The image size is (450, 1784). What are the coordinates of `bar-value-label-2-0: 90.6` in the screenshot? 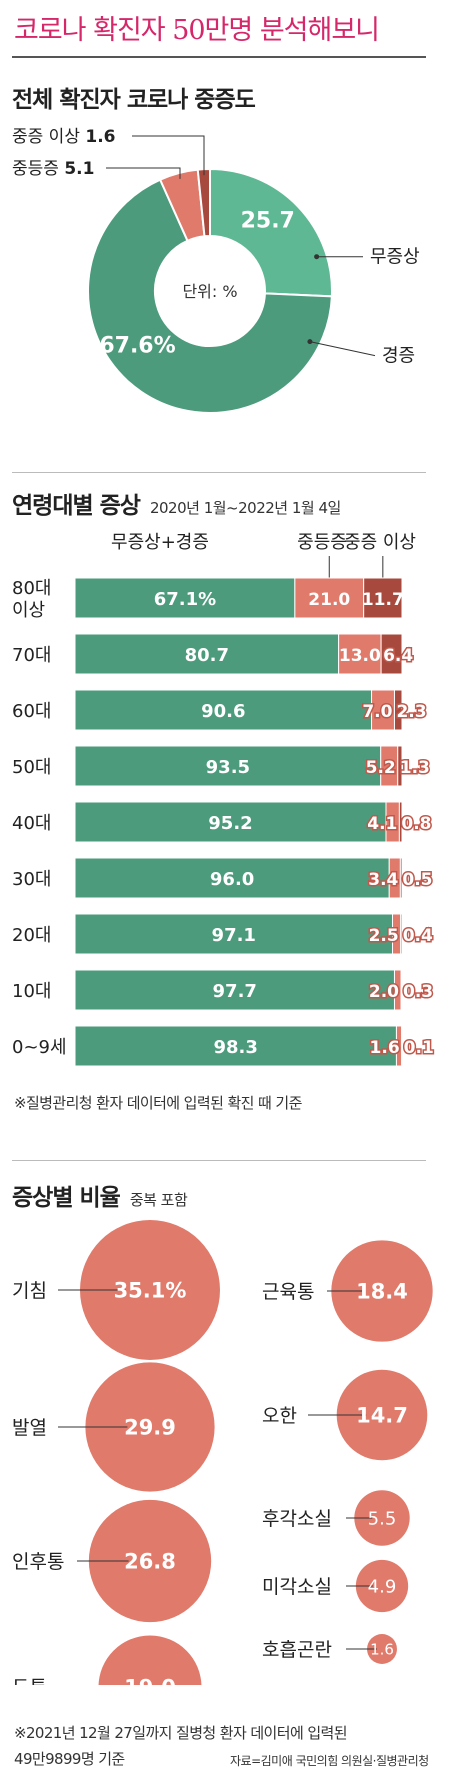 It's located at (223, 711).